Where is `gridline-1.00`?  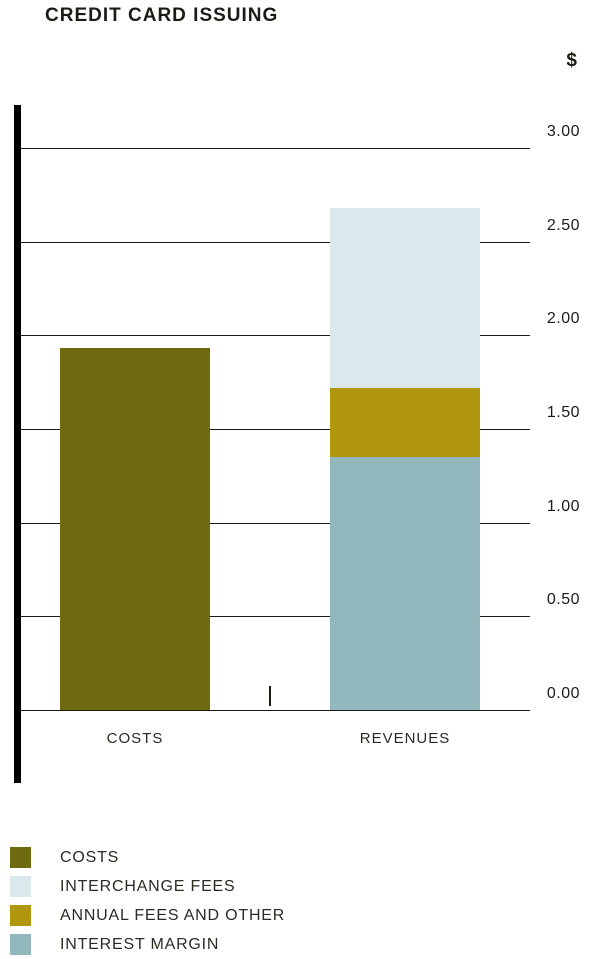 gridline-1.00 is located at coordinates (275, 523).